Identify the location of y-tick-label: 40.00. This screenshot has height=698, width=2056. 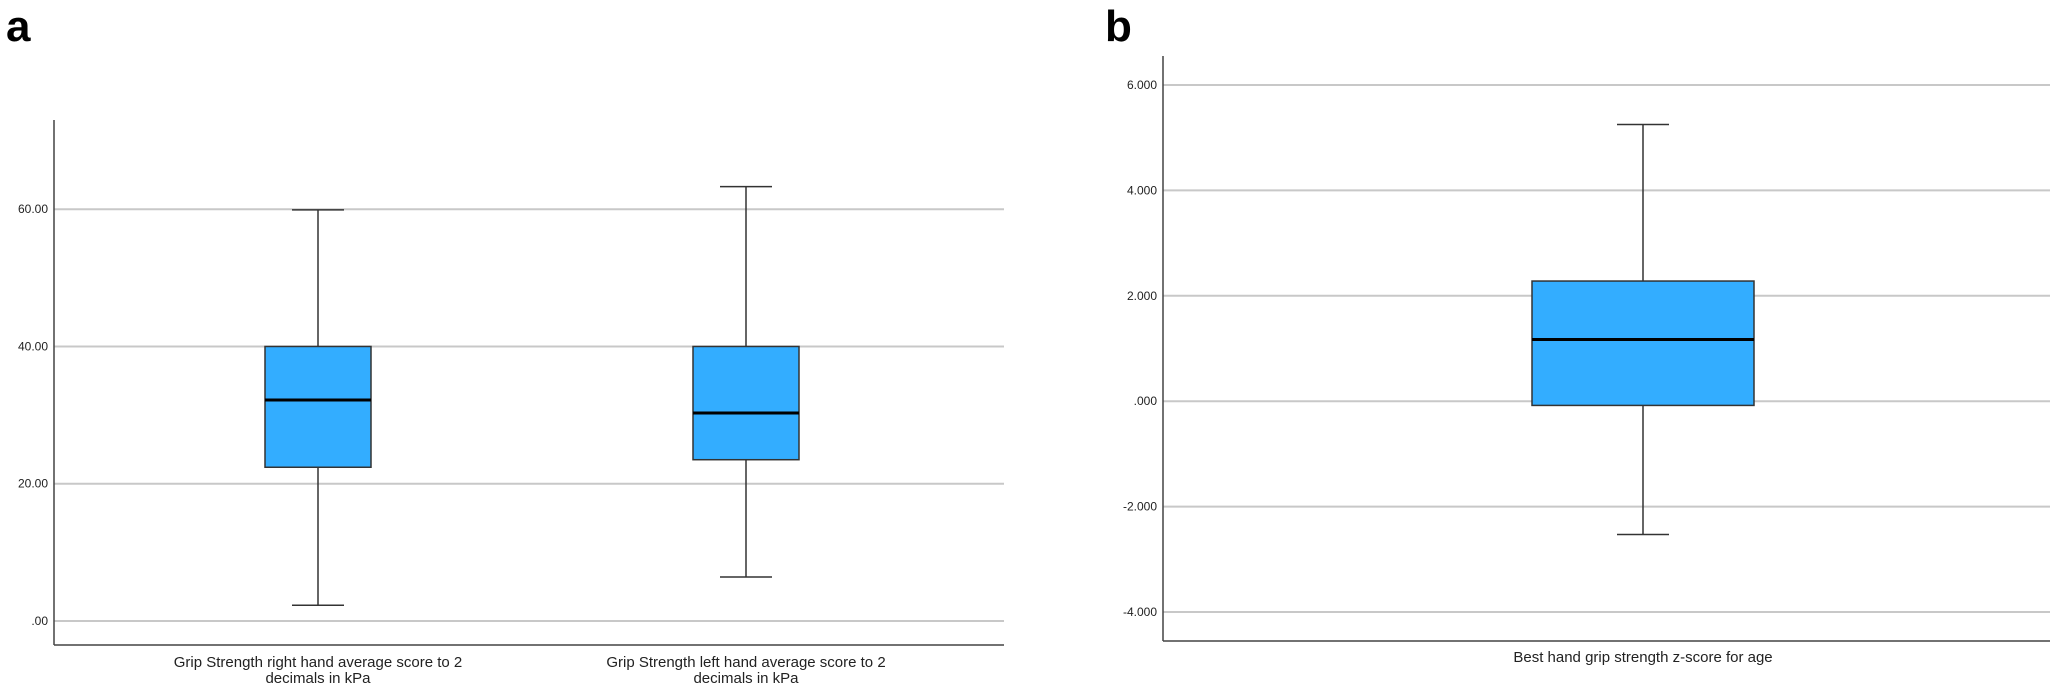
(33, 346).